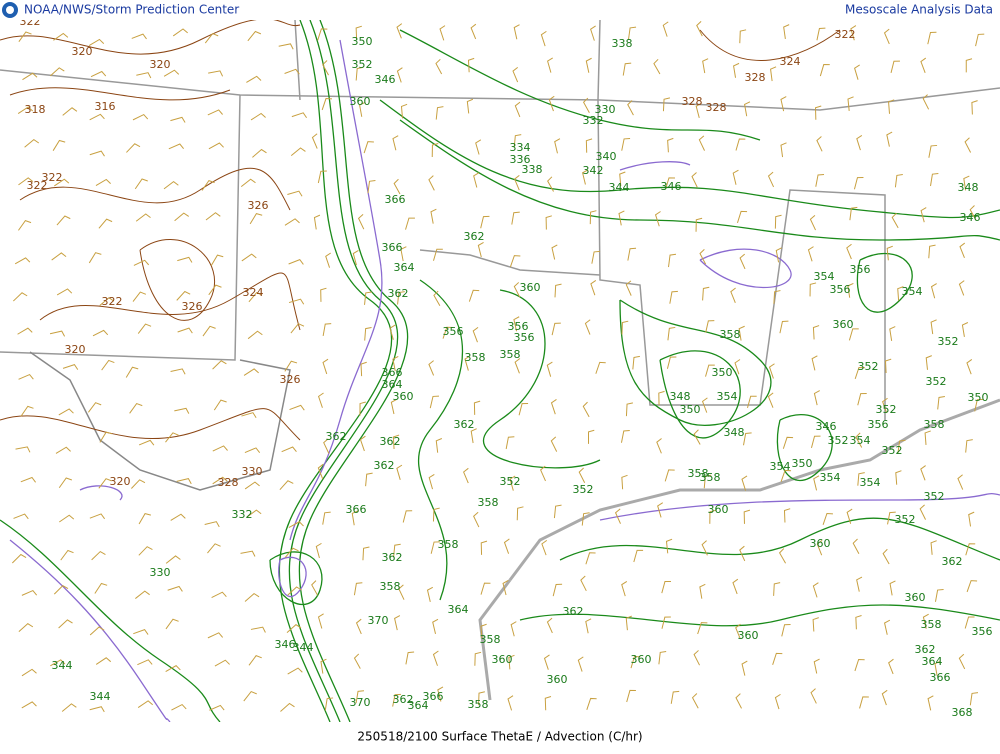 This screenshot has height=754, width=1000. Describe the element at coordinates (500, 736) in the screenshot. I see `footer-bar` at that location.